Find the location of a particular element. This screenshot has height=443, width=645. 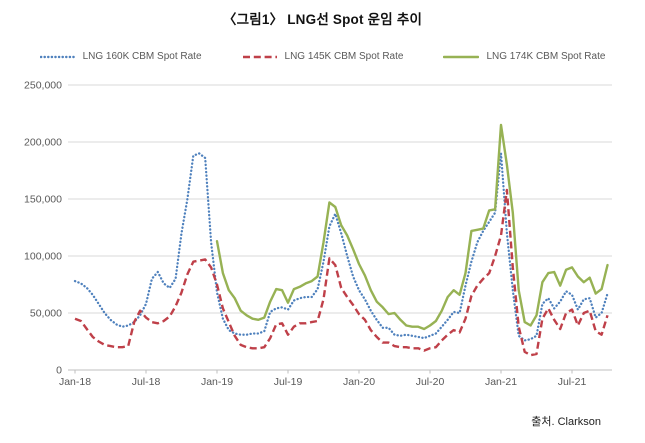

svg-text: 250,000 is located at coordinates (43, 86).